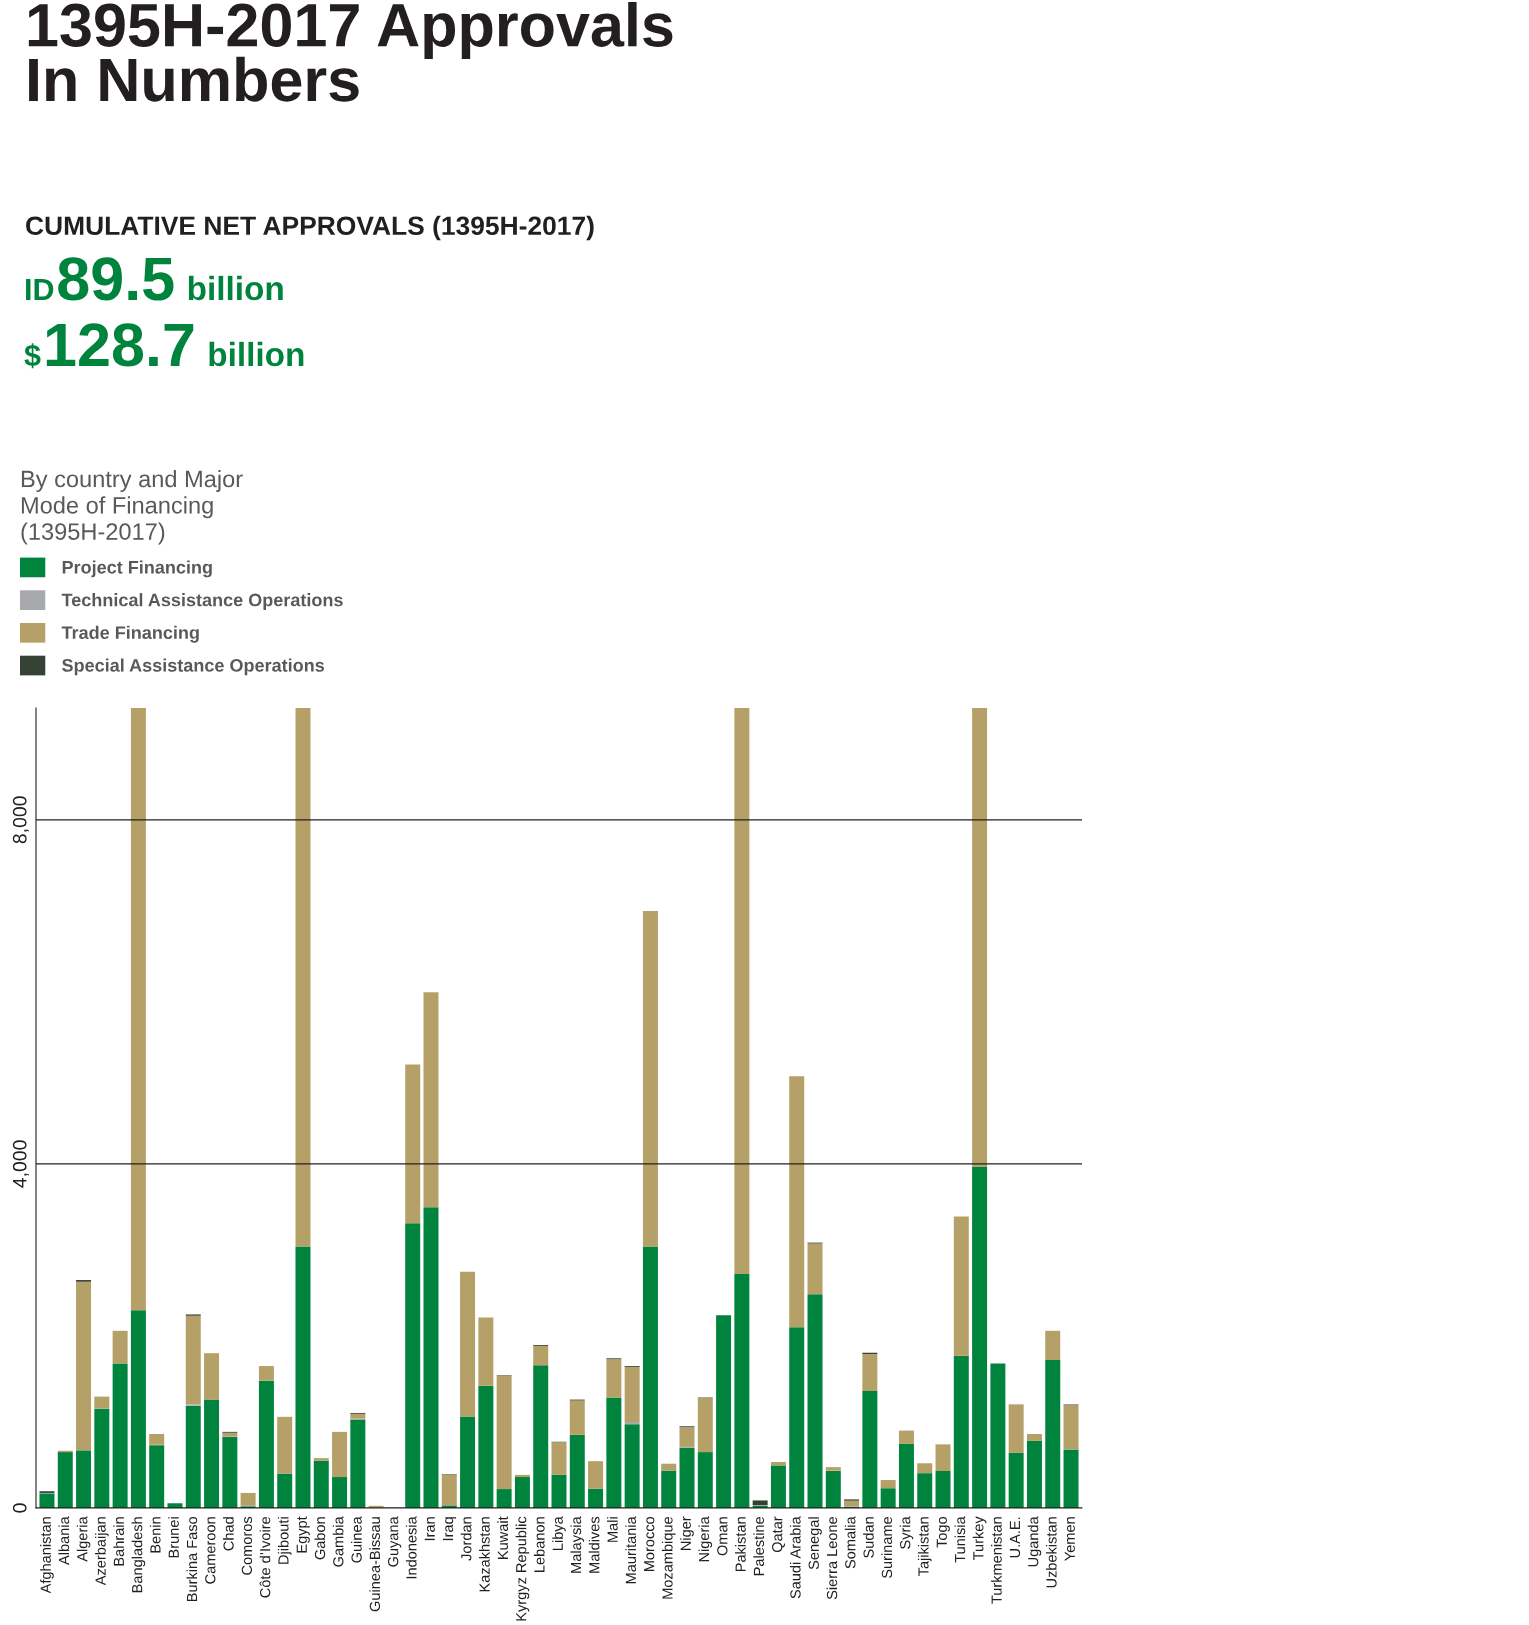 The width and height of the screenshot is (1529, 1625). Describe the element at coordinates (1051, 1552) in the screenshot. I see `x-tick-label: Uzbekistan` at that location.